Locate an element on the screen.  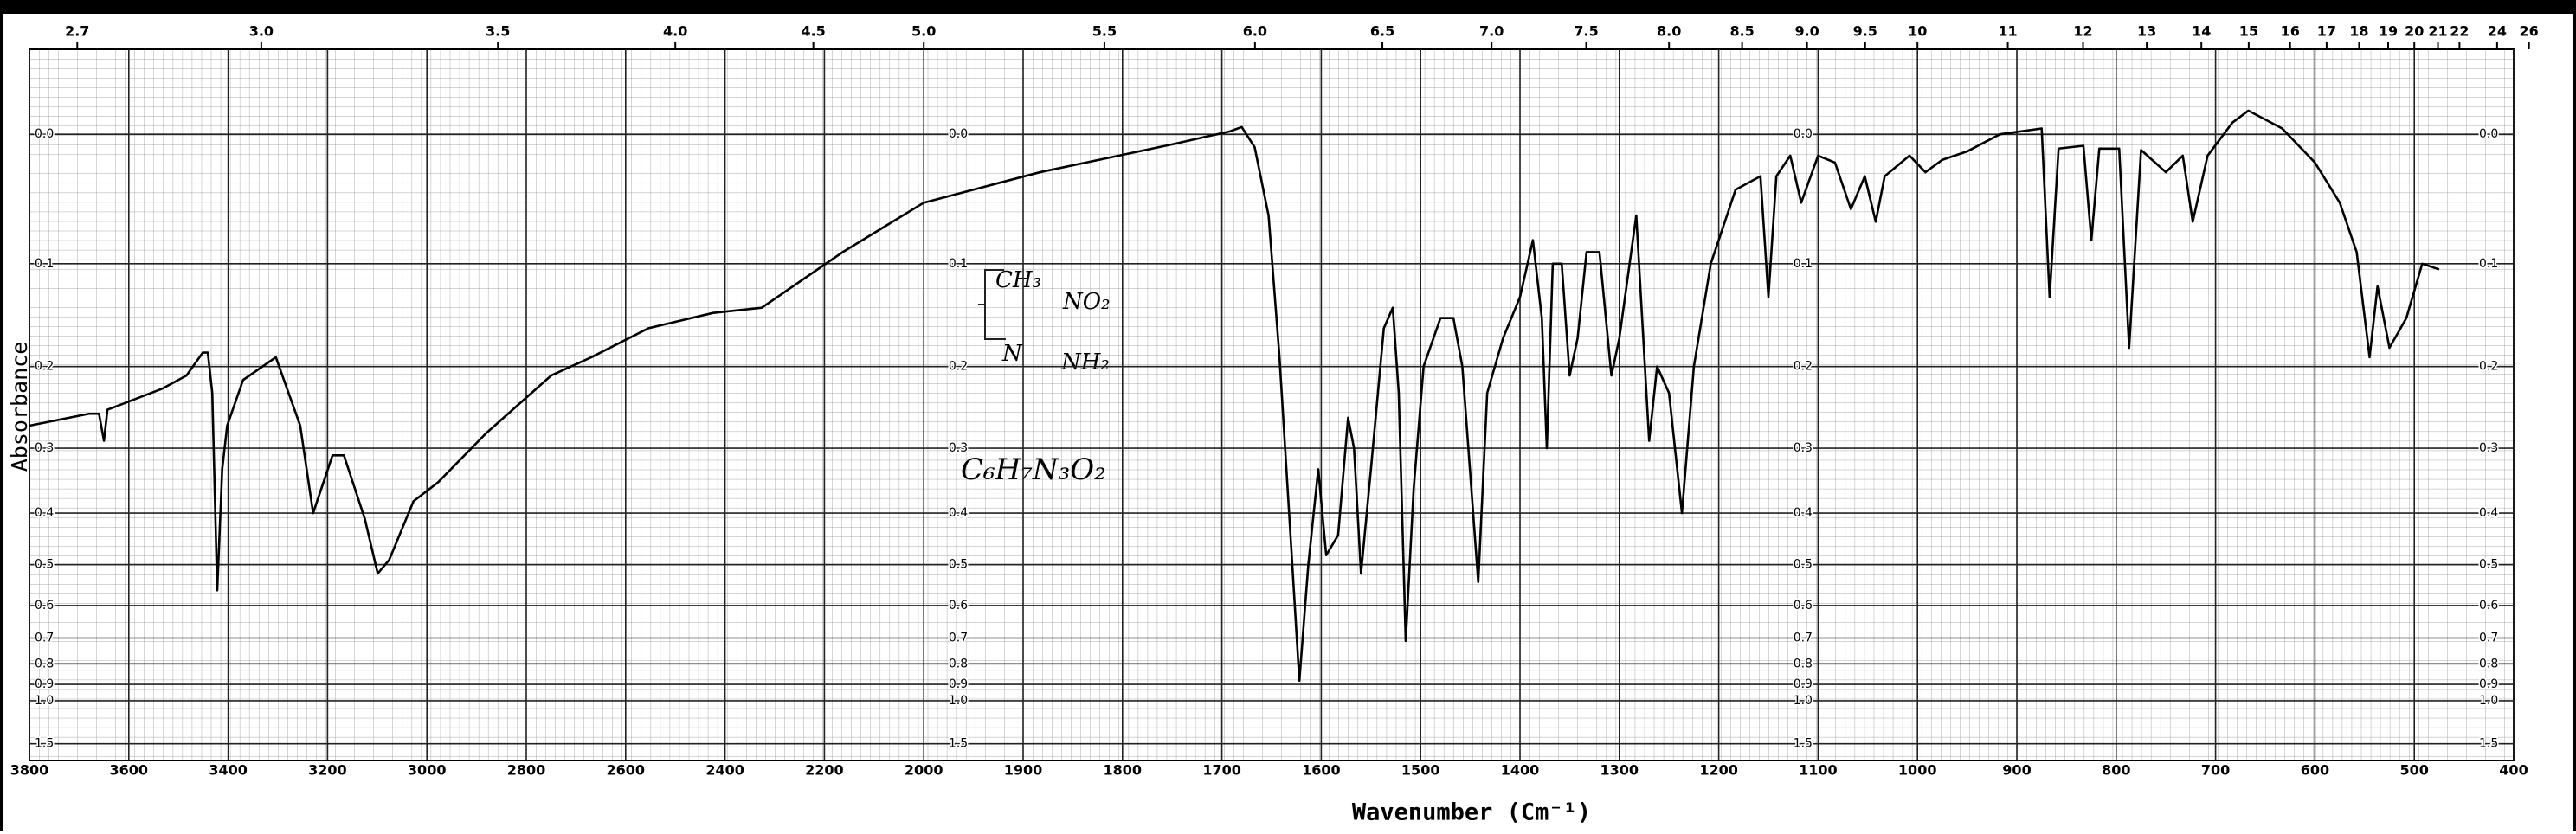
x2-tick-label: 3.5 is located at coordinates (498, 31).